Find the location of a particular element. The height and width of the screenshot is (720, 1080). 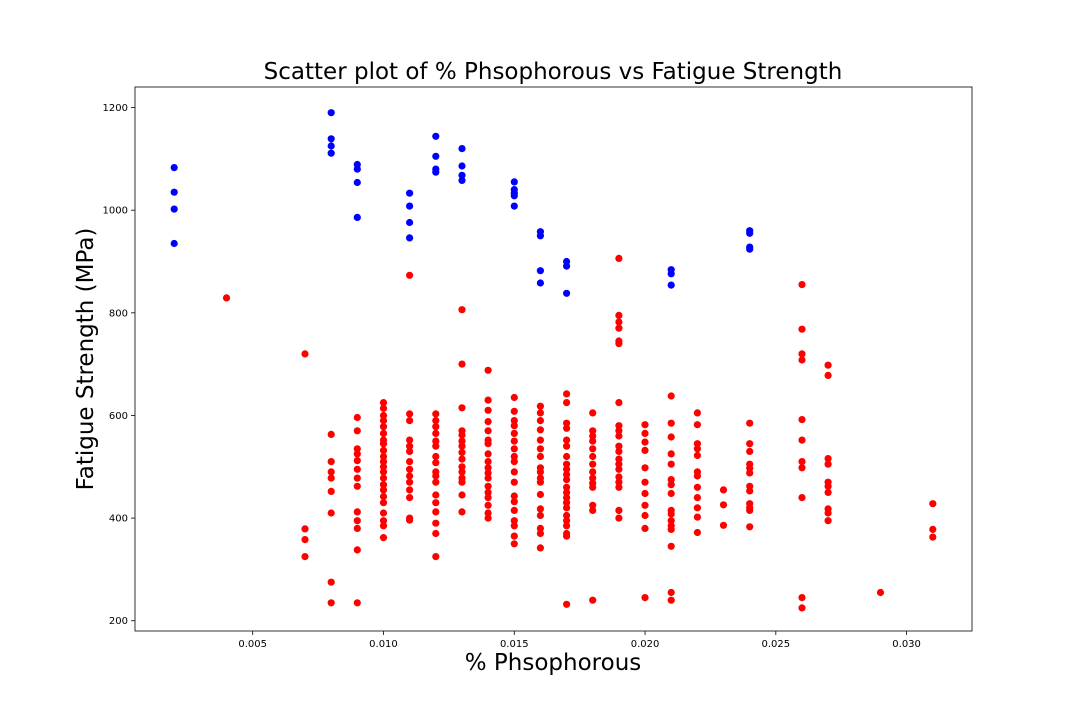

x-tick-label: 0.030 is located at coordinates (906, 644).